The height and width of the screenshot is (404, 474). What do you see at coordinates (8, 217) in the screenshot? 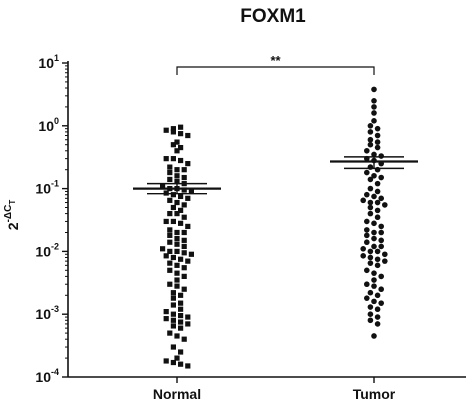
I see `y-axis-label-exp-prefix: -Δ` at bounding box center [8, 217].